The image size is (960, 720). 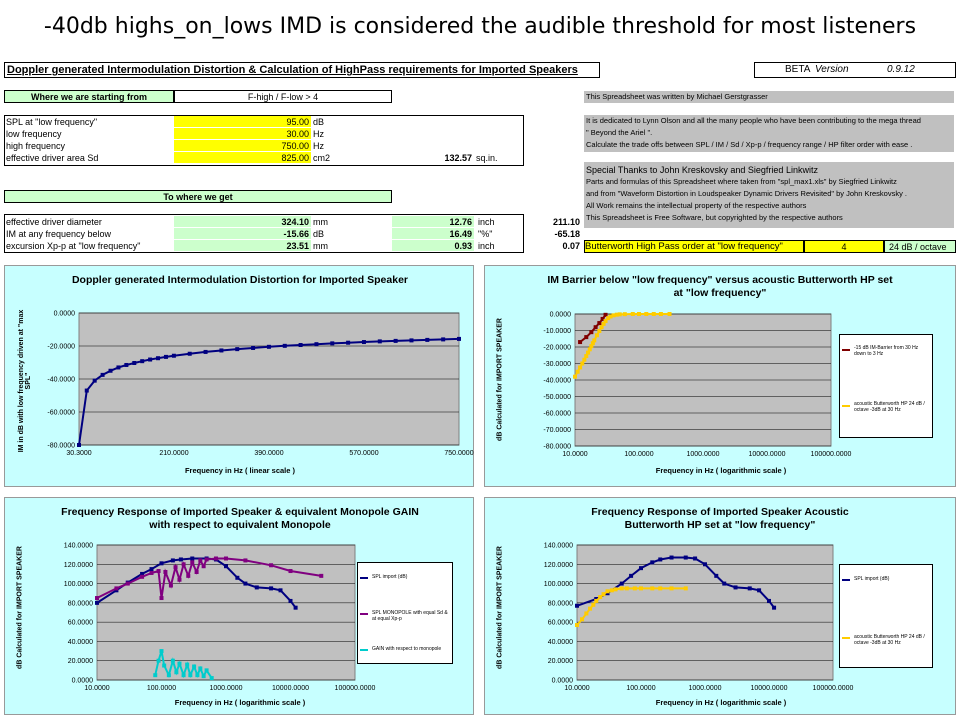 I want to click on butterworth-order-input: 4, so click(x=844, y=246).